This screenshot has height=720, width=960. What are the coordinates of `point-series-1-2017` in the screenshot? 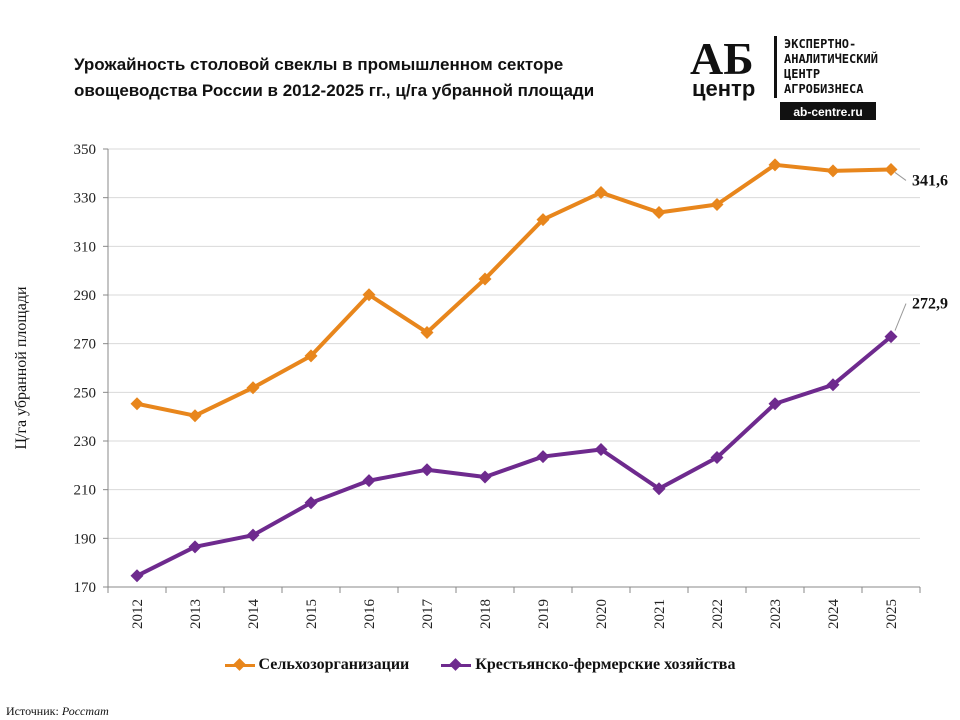 It's located at (427, 332).